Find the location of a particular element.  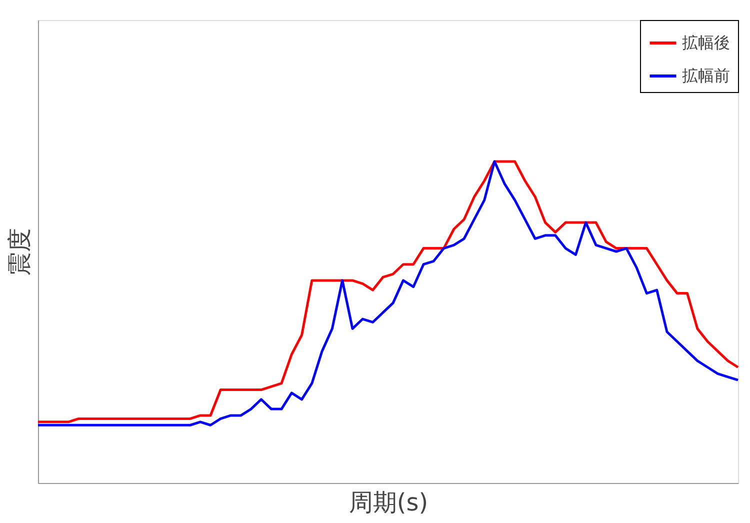

legend-label: 拡幅後 is located at coordinates (706, 42).